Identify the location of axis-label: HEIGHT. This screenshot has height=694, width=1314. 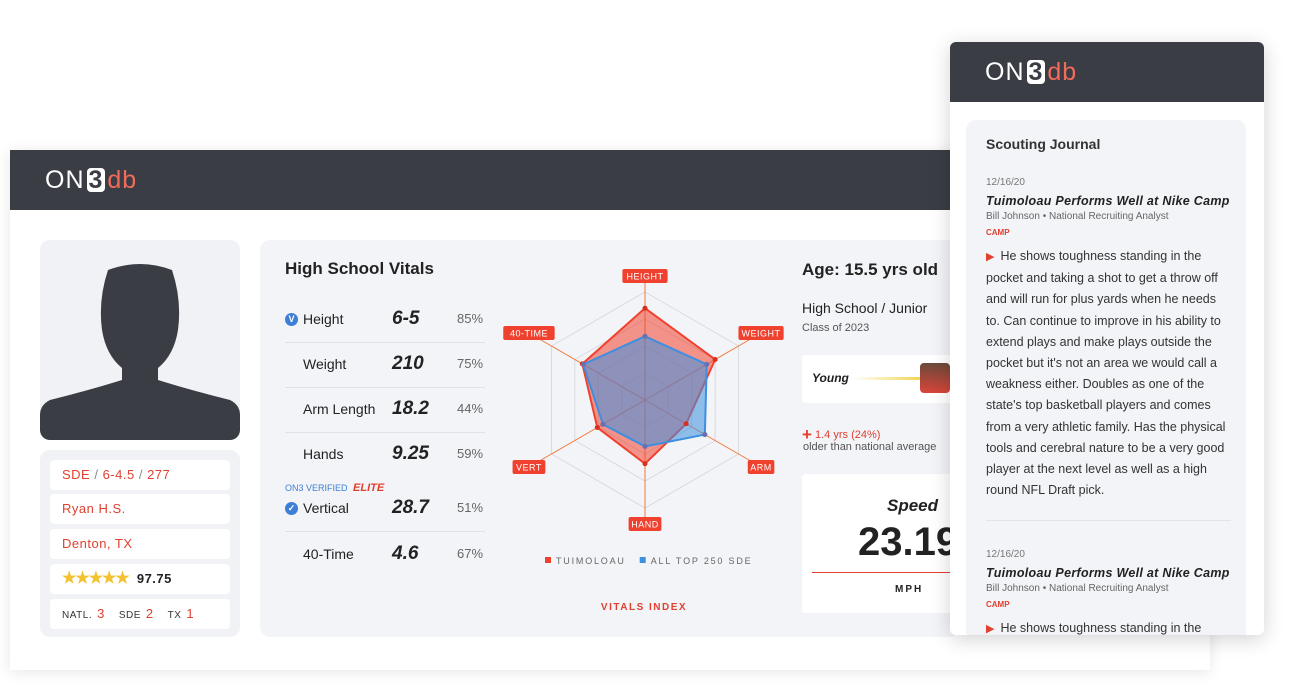
(644, 277).